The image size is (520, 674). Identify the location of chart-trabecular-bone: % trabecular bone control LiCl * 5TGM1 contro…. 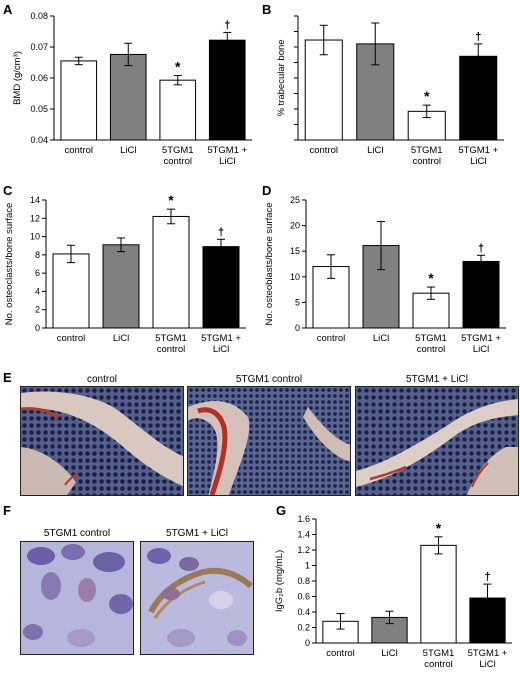
(390, 91).